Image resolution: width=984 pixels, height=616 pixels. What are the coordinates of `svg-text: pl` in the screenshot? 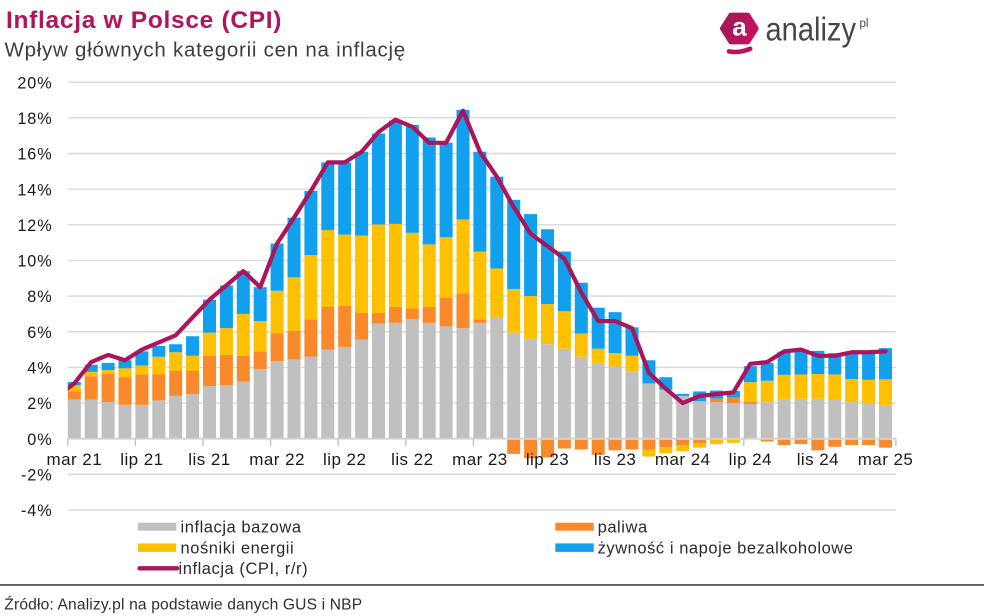 It's located at (864, 24).